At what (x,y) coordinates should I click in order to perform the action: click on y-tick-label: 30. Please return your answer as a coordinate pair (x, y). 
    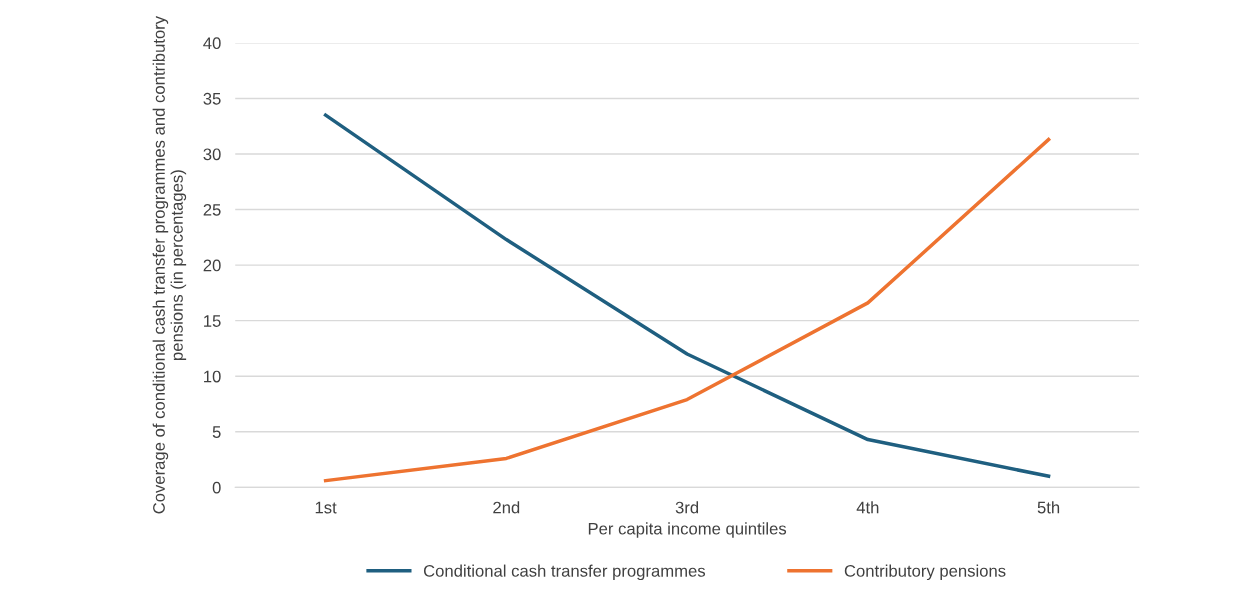
    Looking at the image, I should click on (212, 154).